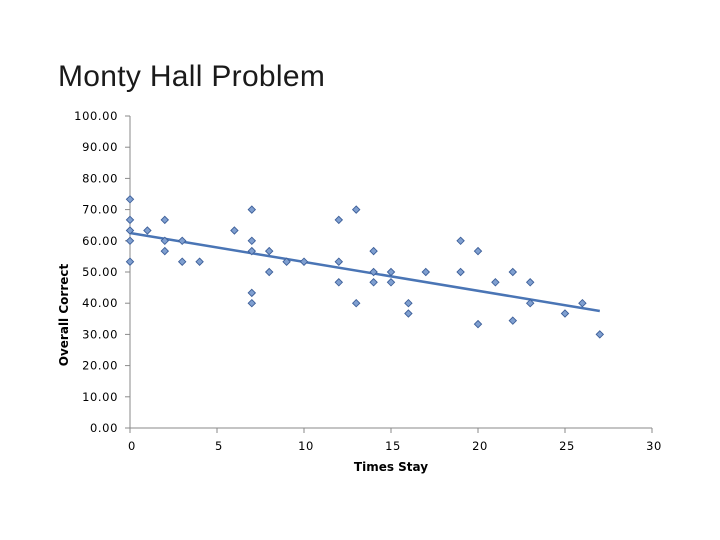  I want to click on y-tick-label: 100.00, so click(96, 116).